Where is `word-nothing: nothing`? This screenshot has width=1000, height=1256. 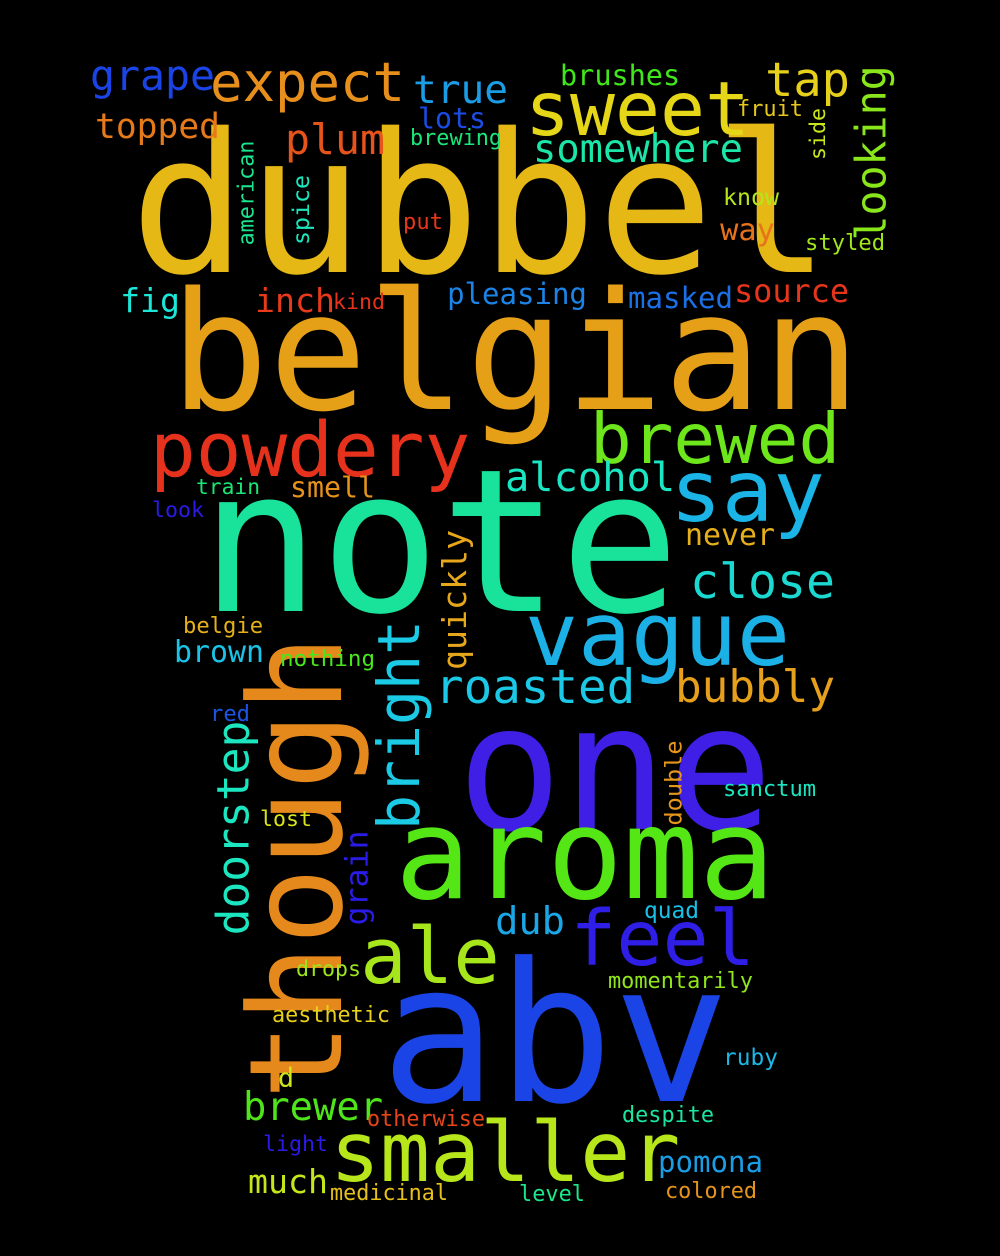 word-nothing: nothing is located at coordinates (328, 659).